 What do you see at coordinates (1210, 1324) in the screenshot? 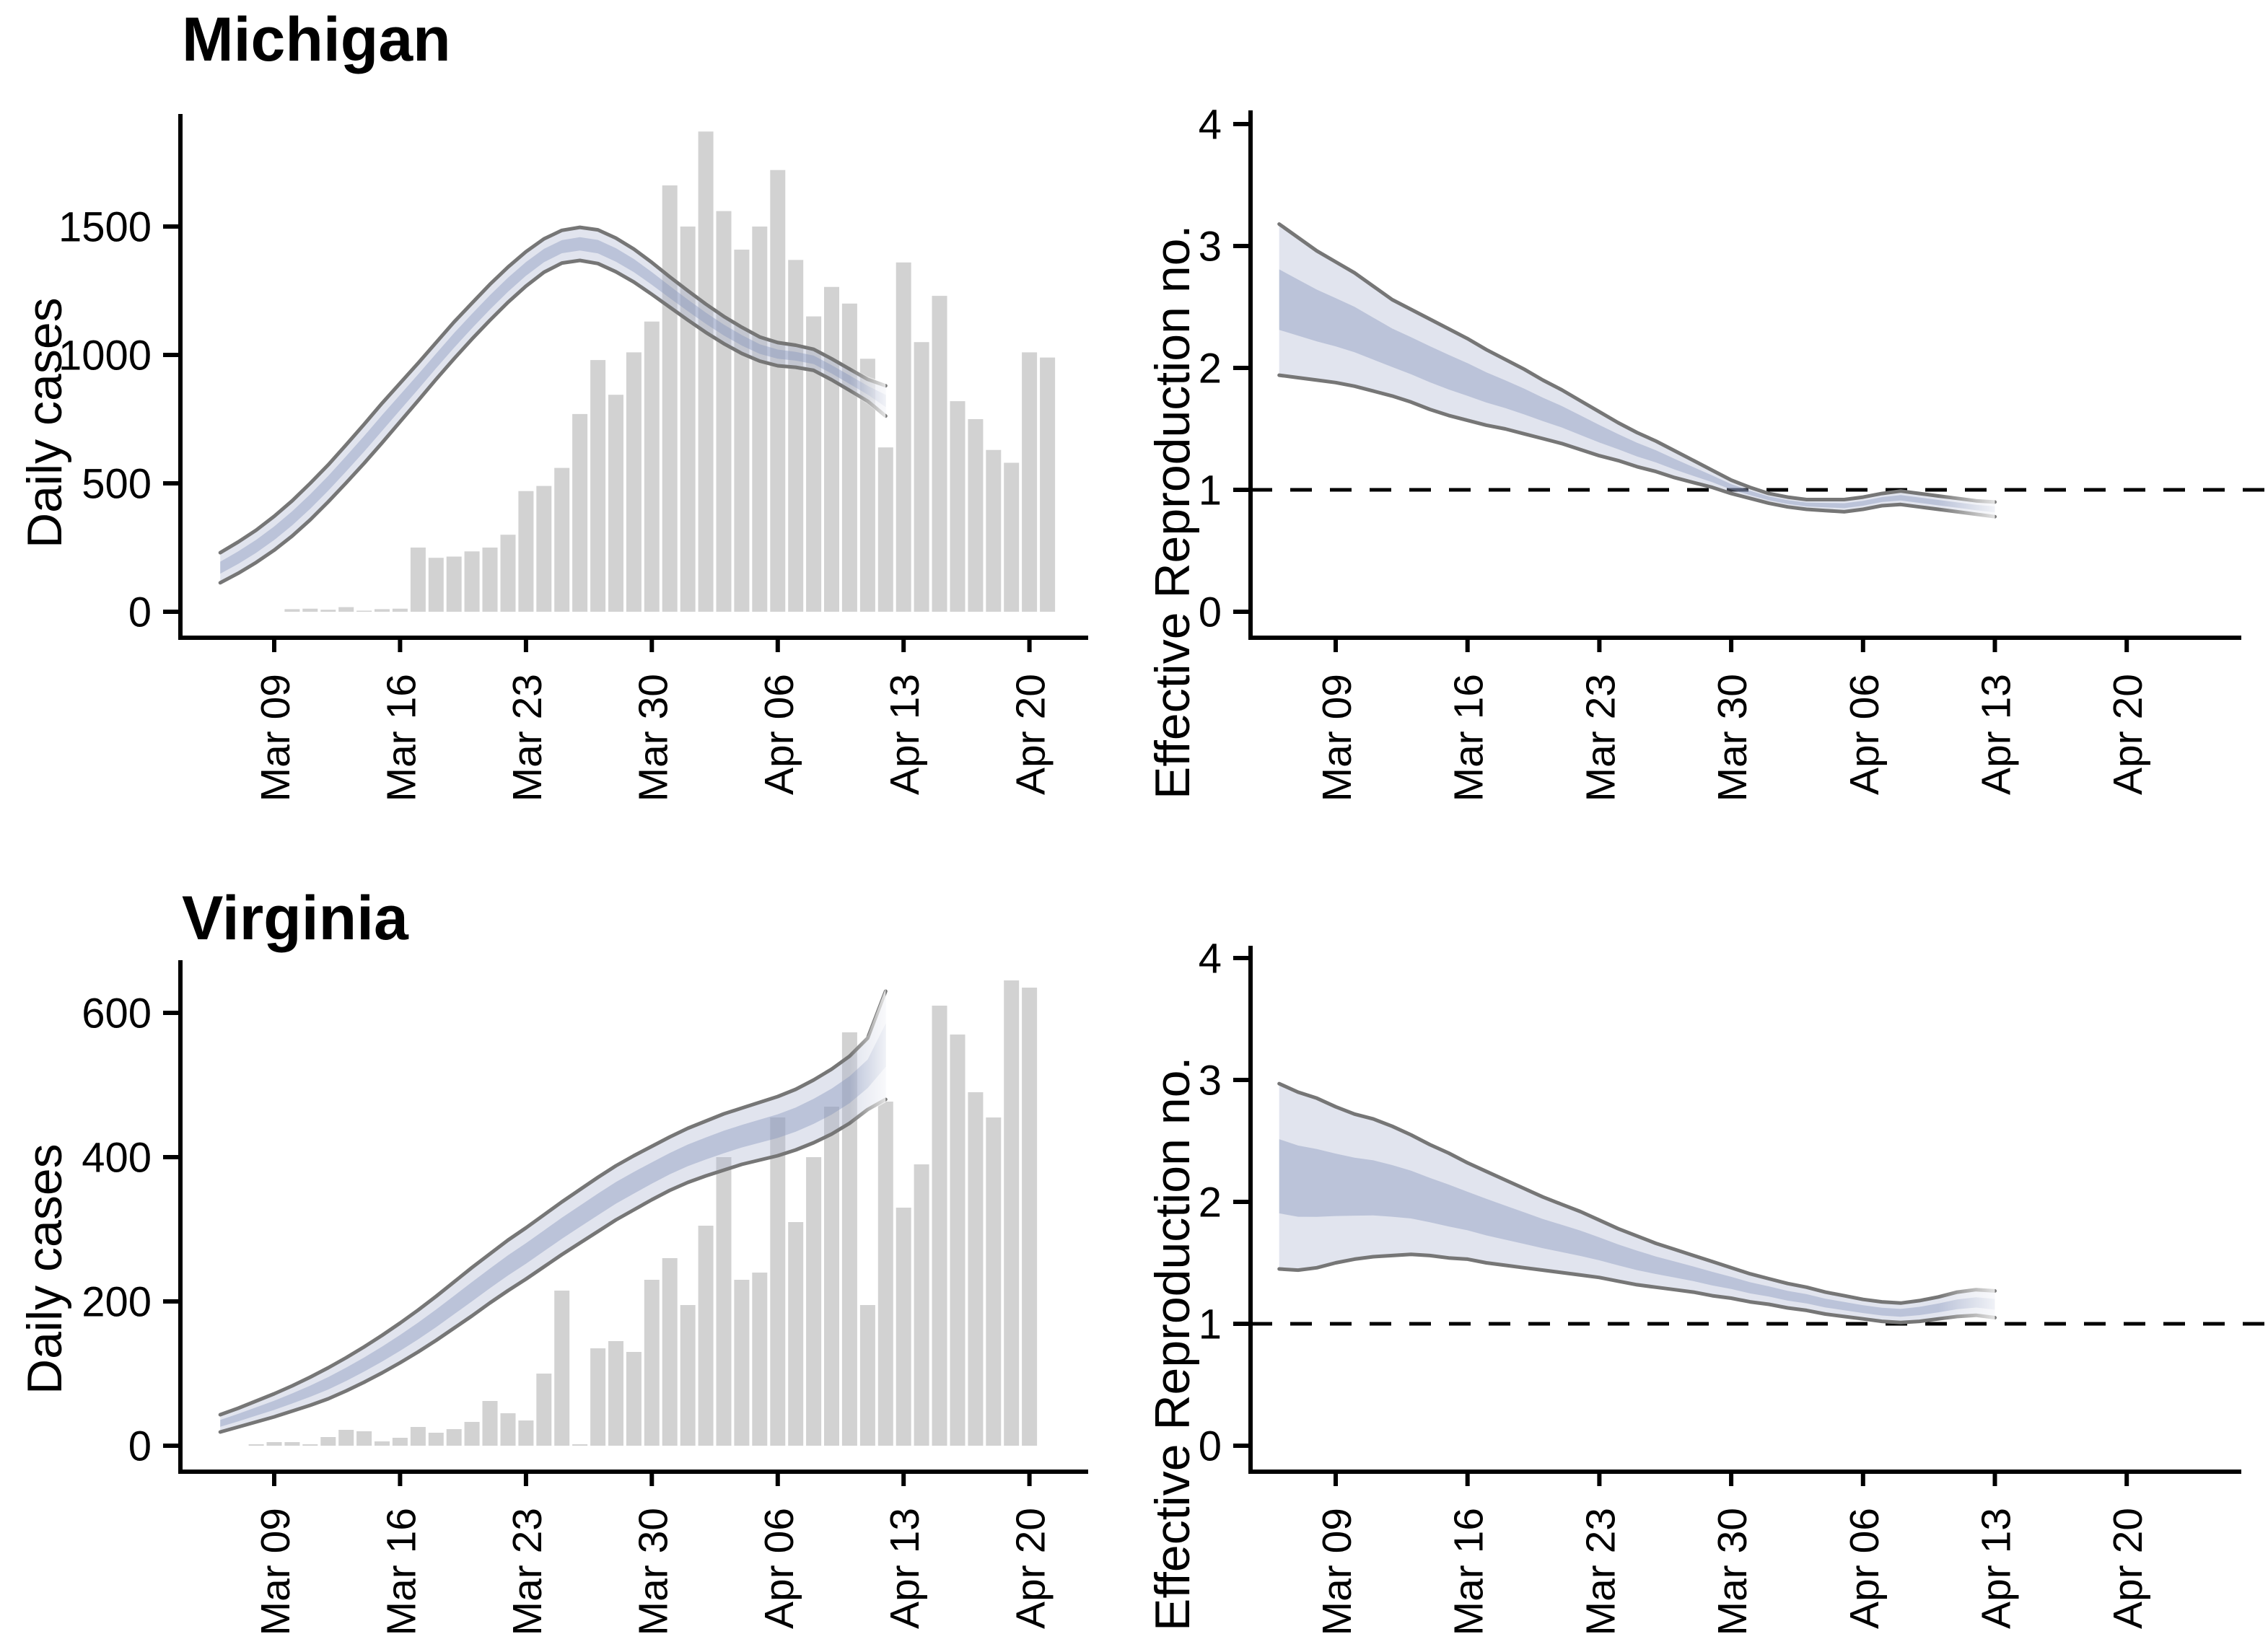
I see `y-tick-label: 1` at bounding box center [1210, 1324].